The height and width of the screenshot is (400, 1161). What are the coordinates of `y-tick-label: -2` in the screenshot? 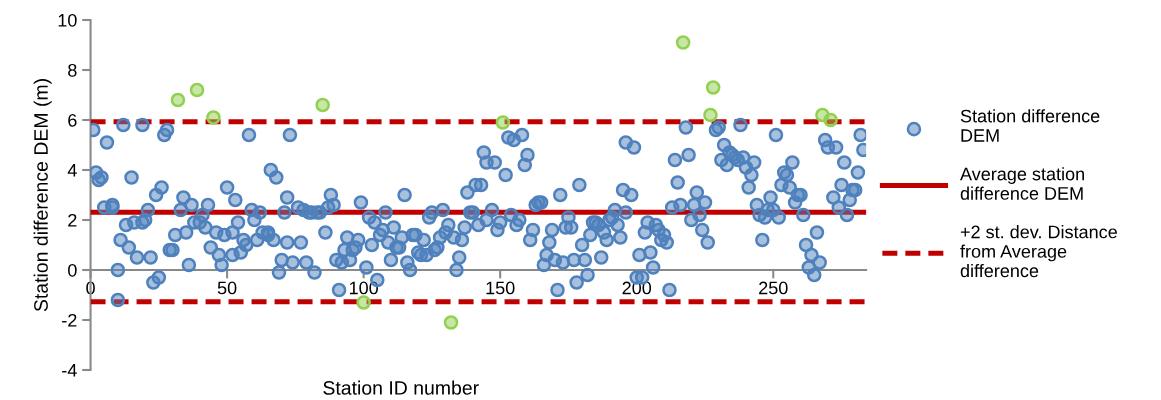 It's located at (69, 320).